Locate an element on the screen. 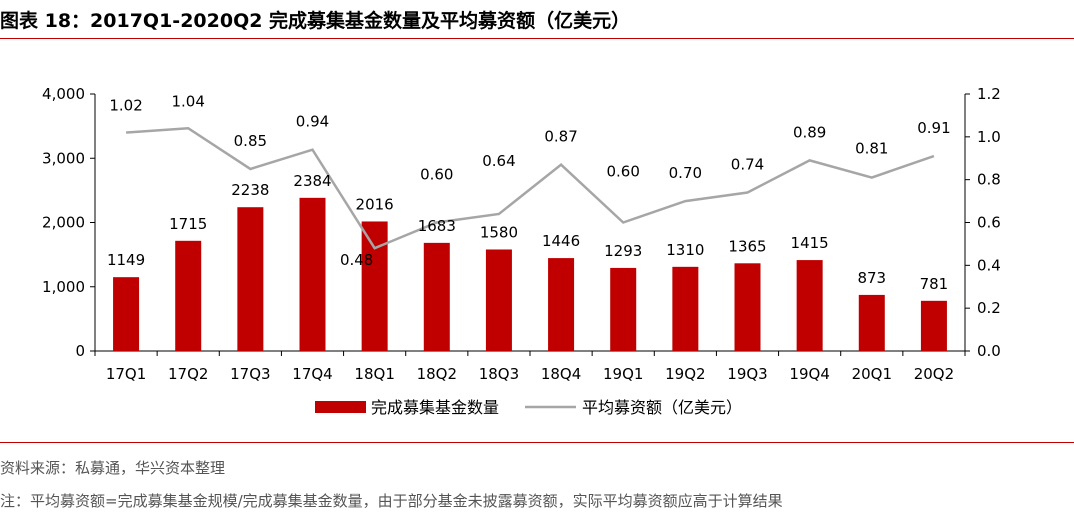 This screenshot has height=516, width=1074. line-data-label: 0.81 is located at coordinates (871, 149).